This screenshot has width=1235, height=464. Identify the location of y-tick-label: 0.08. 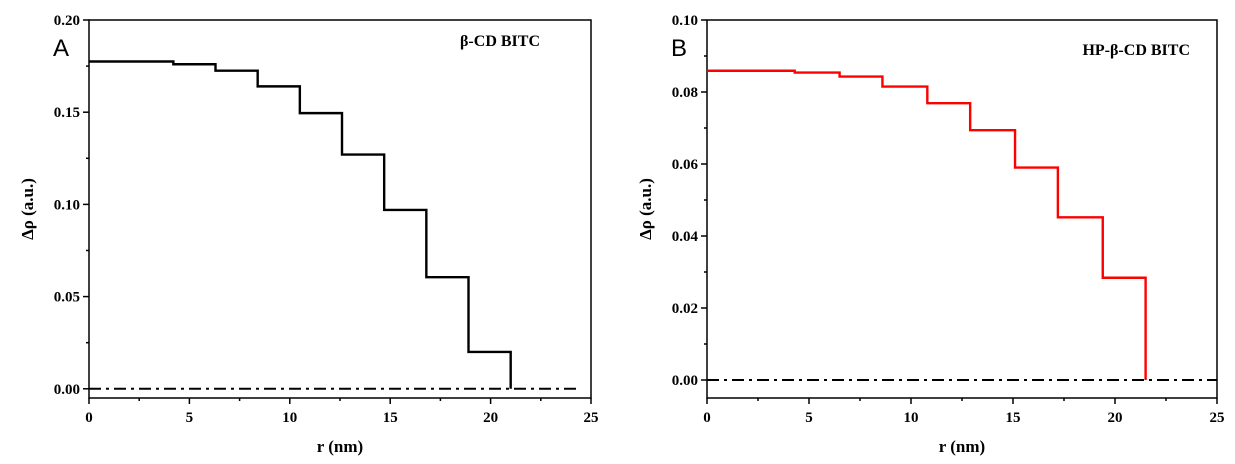
(685, 93).